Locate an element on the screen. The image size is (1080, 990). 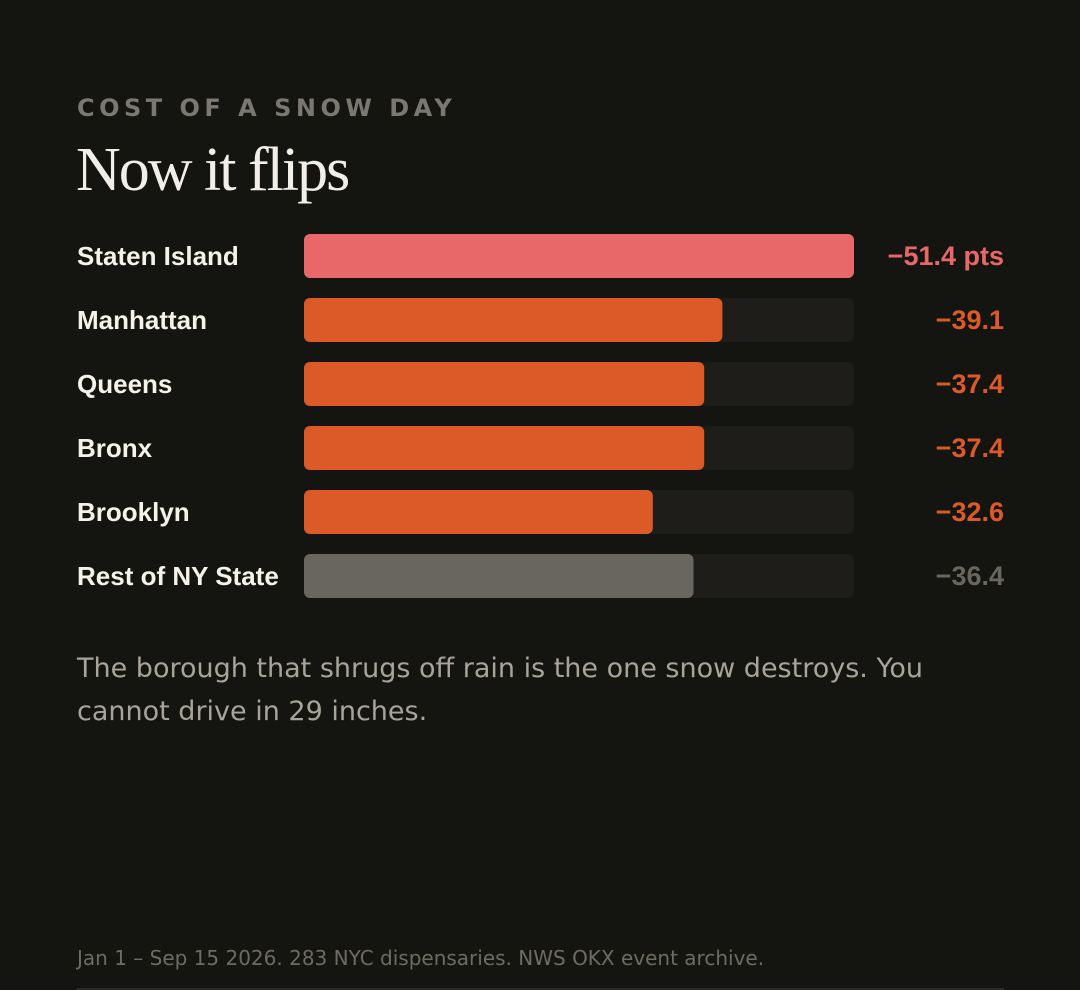
chart-title: Now it flips is located at coordinates (213, 170).